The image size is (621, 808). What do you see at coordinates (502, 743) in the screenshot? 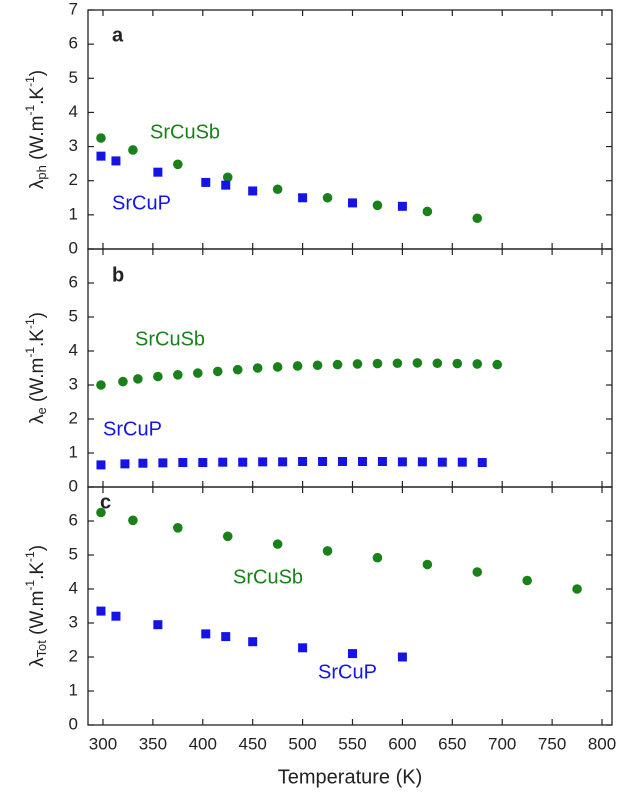
I see `x-tick-label: 700` at bounding box center [502, 743].